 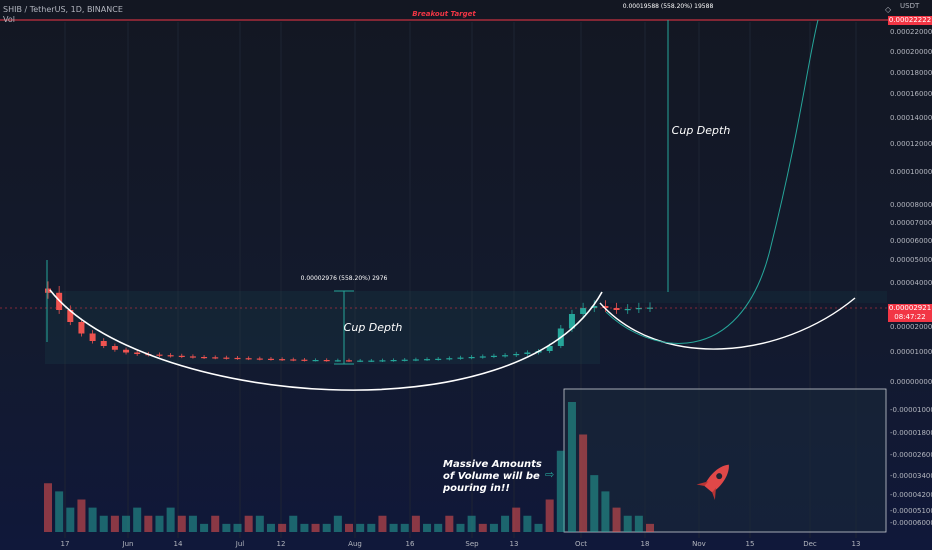 What do you see at coordinates (911, 382) in the screenshot?
I see `y-axis-tick-label: 0.00000000` at bounding box center [911, 382].